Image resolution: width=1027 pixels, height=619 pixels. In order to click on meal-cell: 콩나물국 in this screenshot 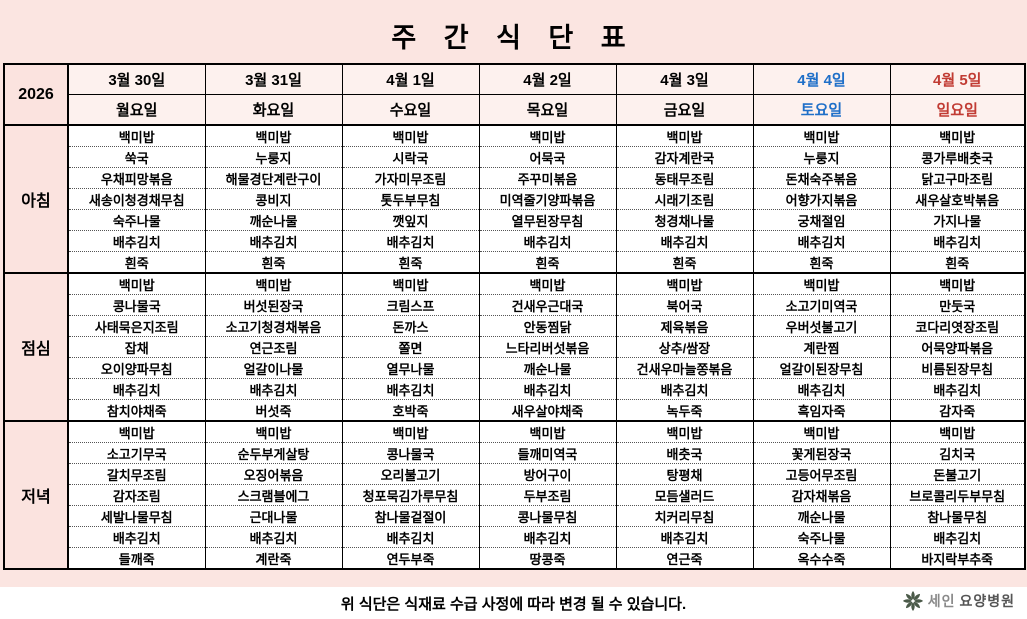, I will do `click(410, 453)`.